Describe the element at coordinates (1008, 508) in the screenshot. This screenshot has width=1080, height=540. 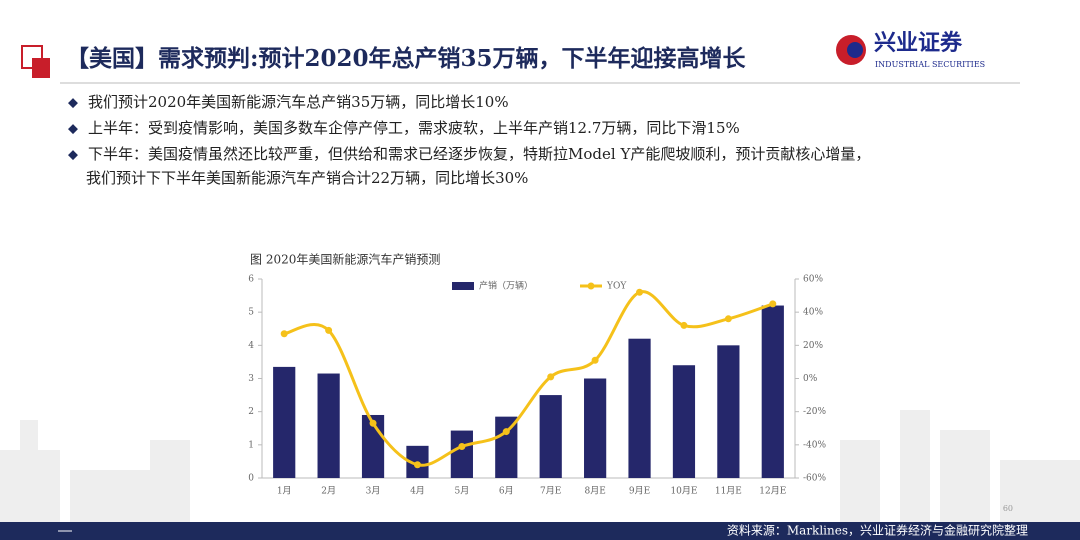
I see `page-number: 60` at that location.